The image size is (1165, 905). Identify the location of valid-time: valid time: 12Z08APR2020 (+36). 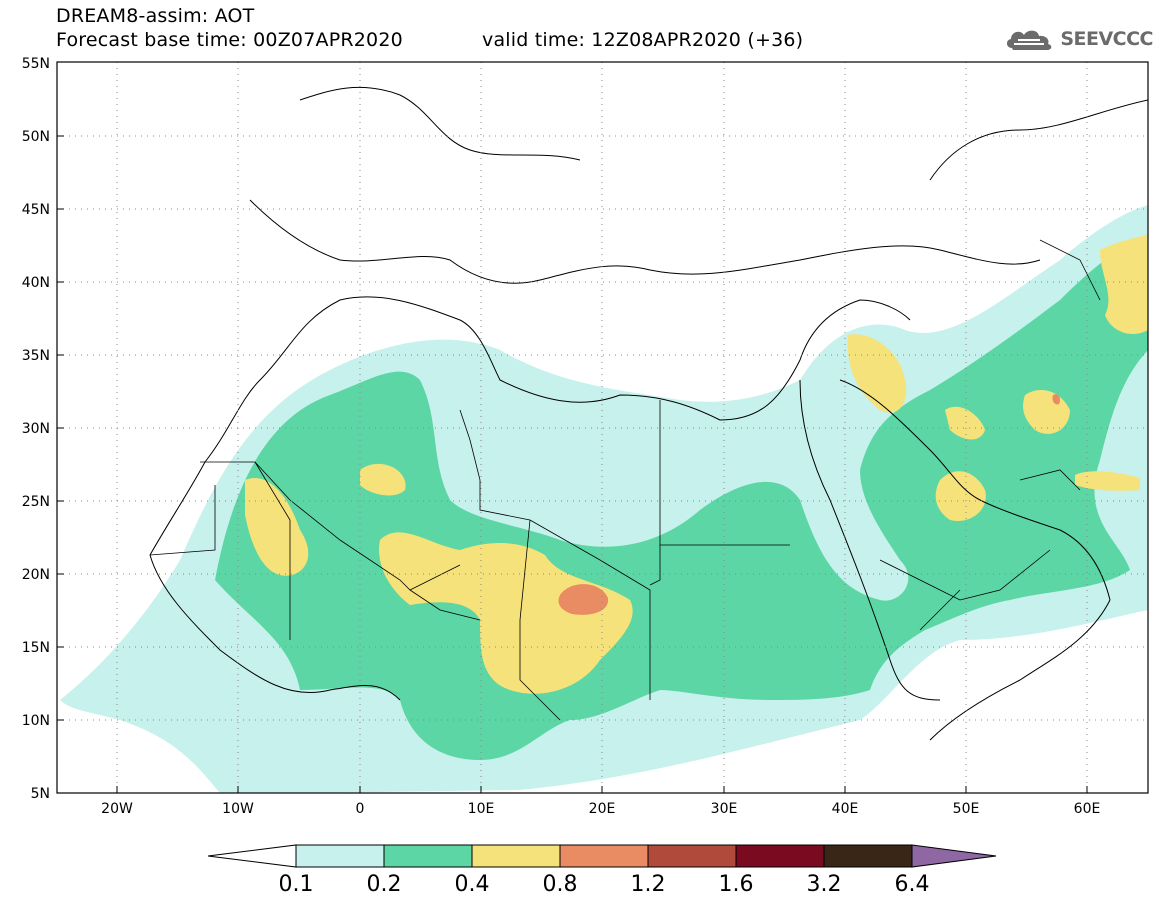
(643, 40).